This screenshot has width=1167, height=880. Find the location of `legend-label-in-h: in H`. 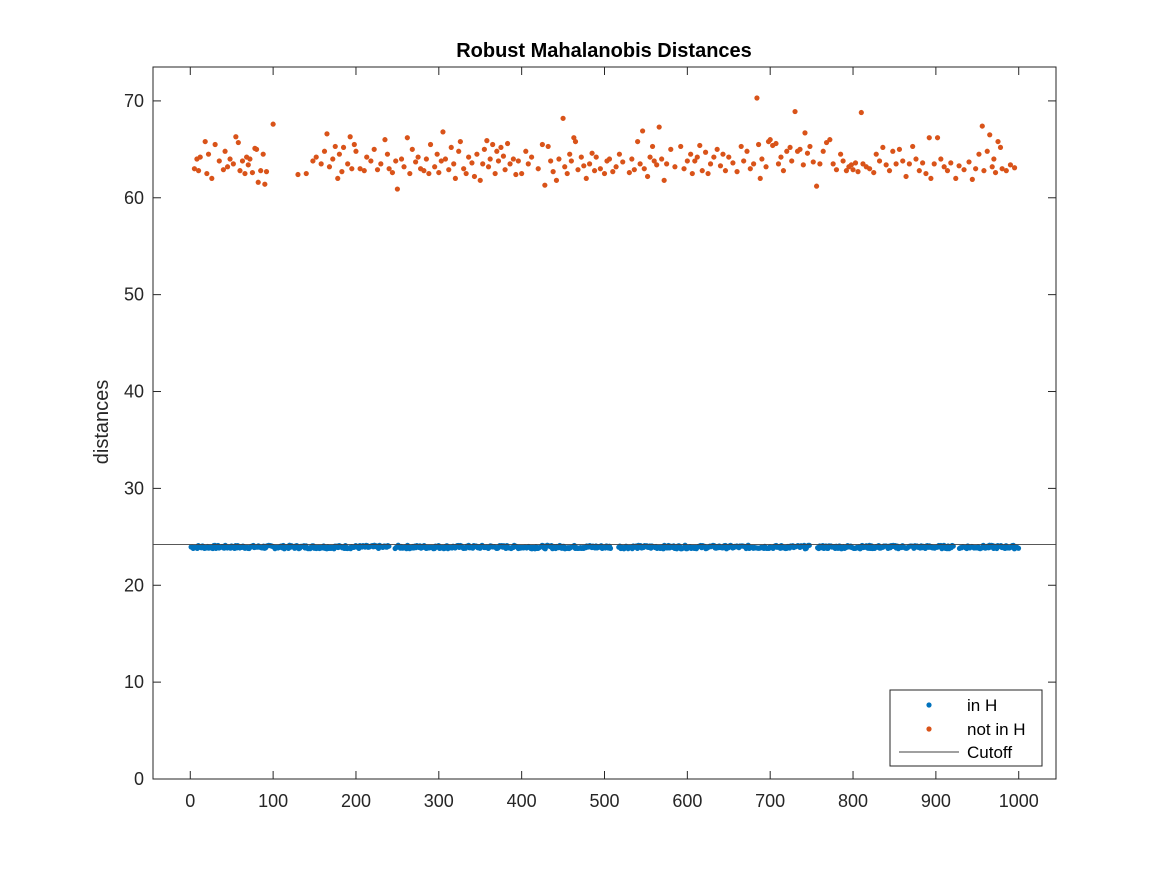

legend-label-in-h: in H is located at coordinates (982, 705).